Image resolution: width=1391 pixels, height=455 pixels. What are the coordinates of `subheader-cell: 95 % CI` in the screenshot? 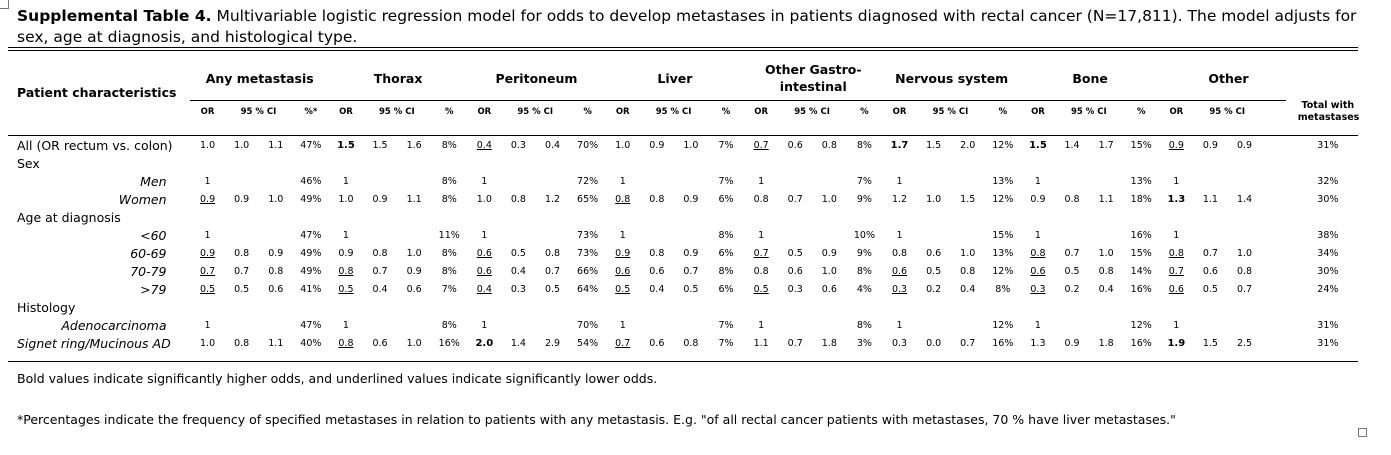 It's located at (1227, 112).